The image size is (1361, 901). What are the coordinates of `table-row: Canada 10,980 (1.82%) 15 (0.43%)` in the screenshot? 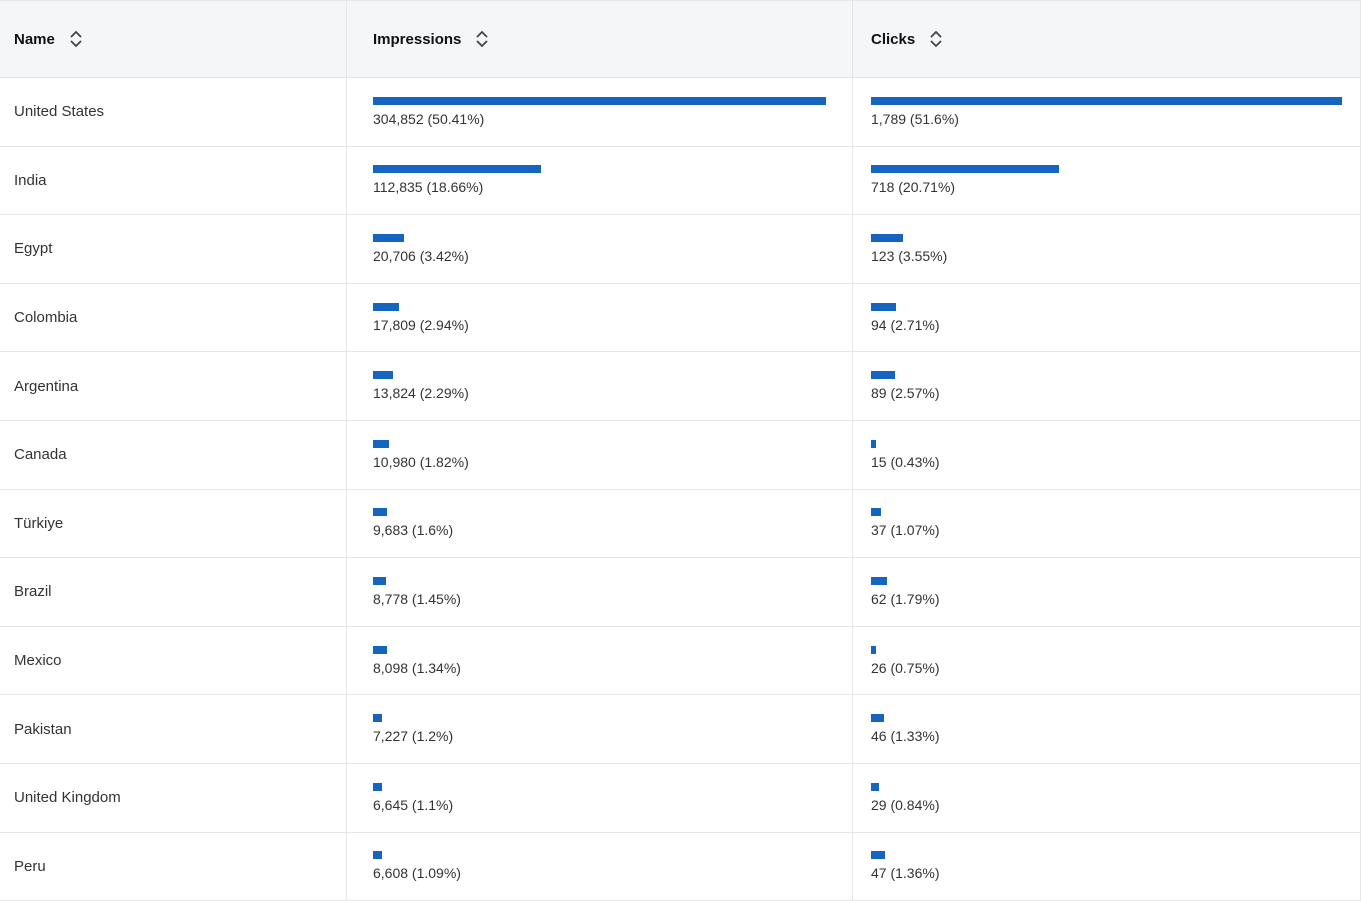 It's located at (680, 455).